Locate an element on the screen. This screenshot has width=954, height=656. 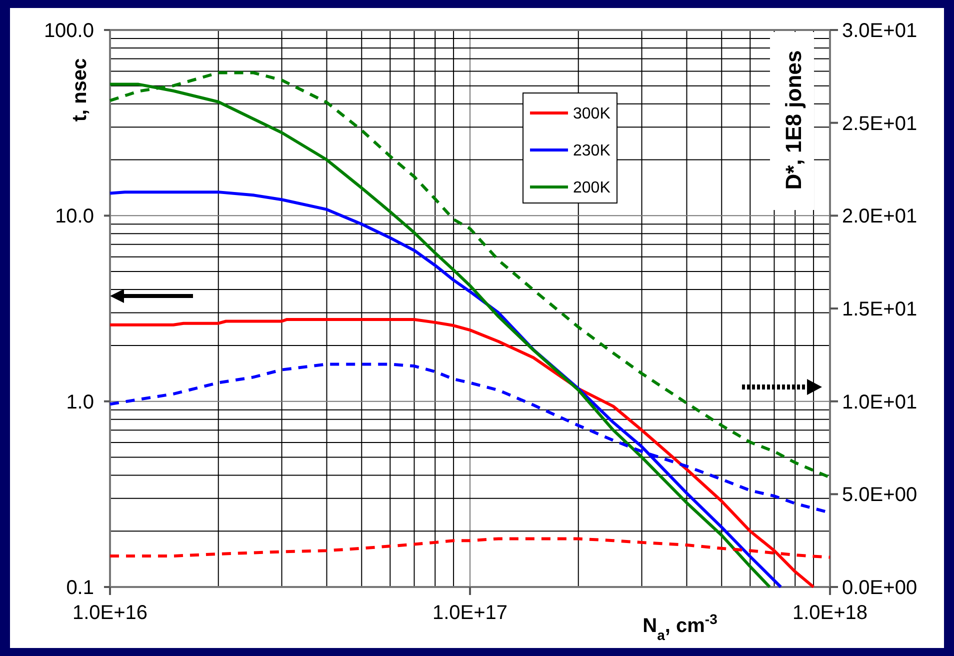
y-tick-label: 100.0 is located at coordinates (69, 31).